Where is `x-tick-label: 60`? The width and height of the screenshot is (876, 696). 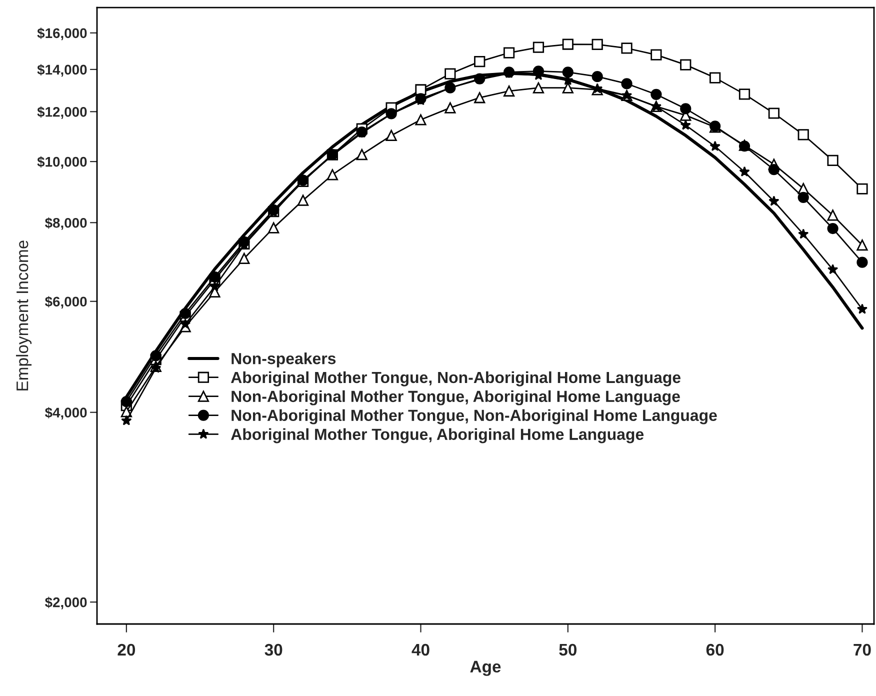 x-tick-label: 60 is located at coordinates (715, 650).